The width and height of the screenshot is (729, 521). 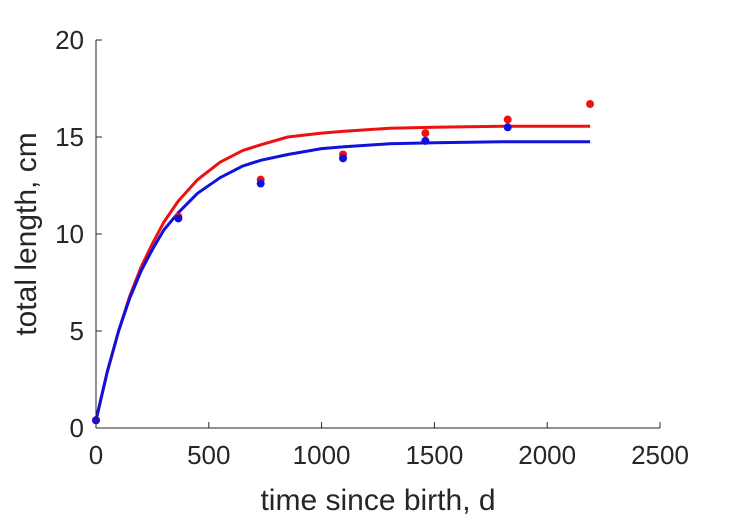 What do you see at coordinates (660, 455) in the screenshot?
I see `x-tick-label: 2500` at bounding box center [660, 455].